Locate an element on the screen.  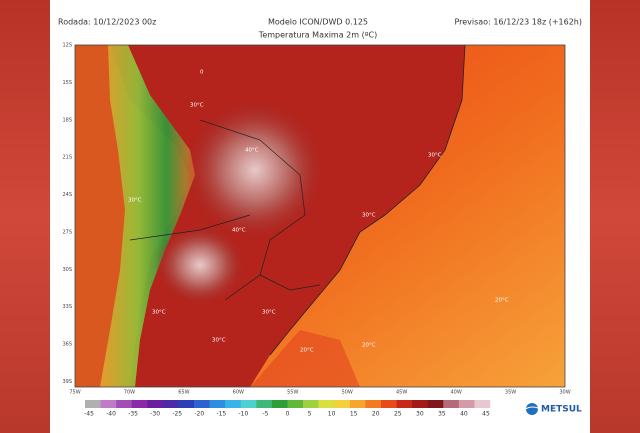
logo: METSUL is located at coordinates (552, 409).